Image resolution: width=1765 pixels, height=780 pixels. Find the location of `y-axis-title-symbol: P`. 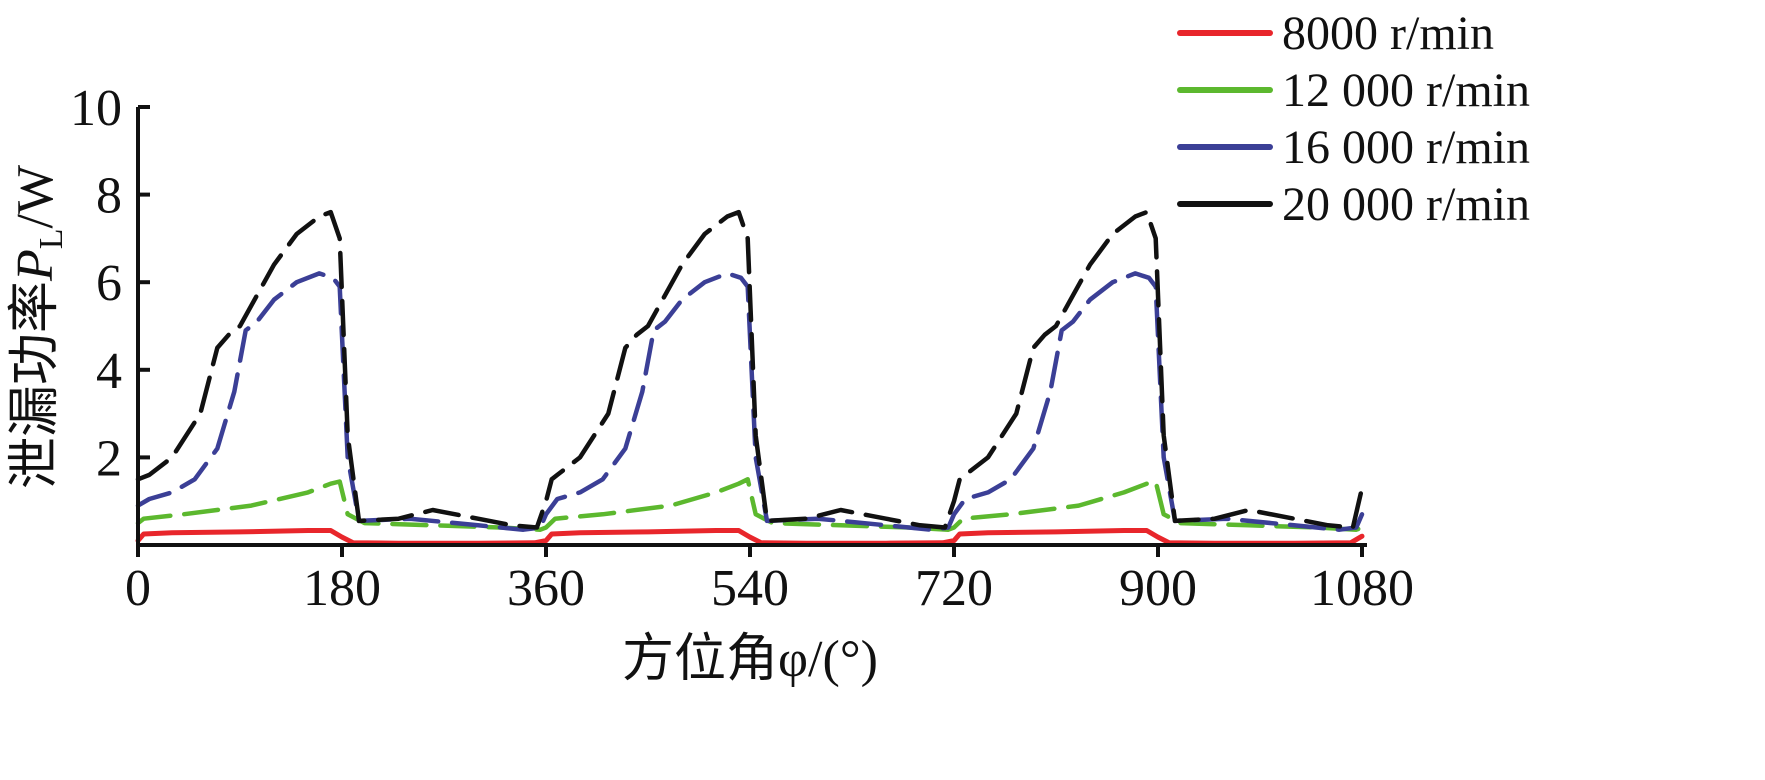

y-axis-title-symbol: P is located at coordinates (35, 265).